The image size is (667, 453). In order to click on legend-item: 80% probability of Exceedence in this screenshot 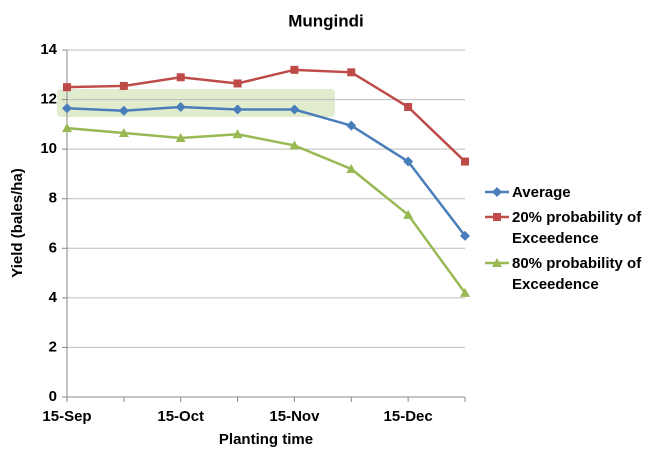, I will do `click(575, 274)`.